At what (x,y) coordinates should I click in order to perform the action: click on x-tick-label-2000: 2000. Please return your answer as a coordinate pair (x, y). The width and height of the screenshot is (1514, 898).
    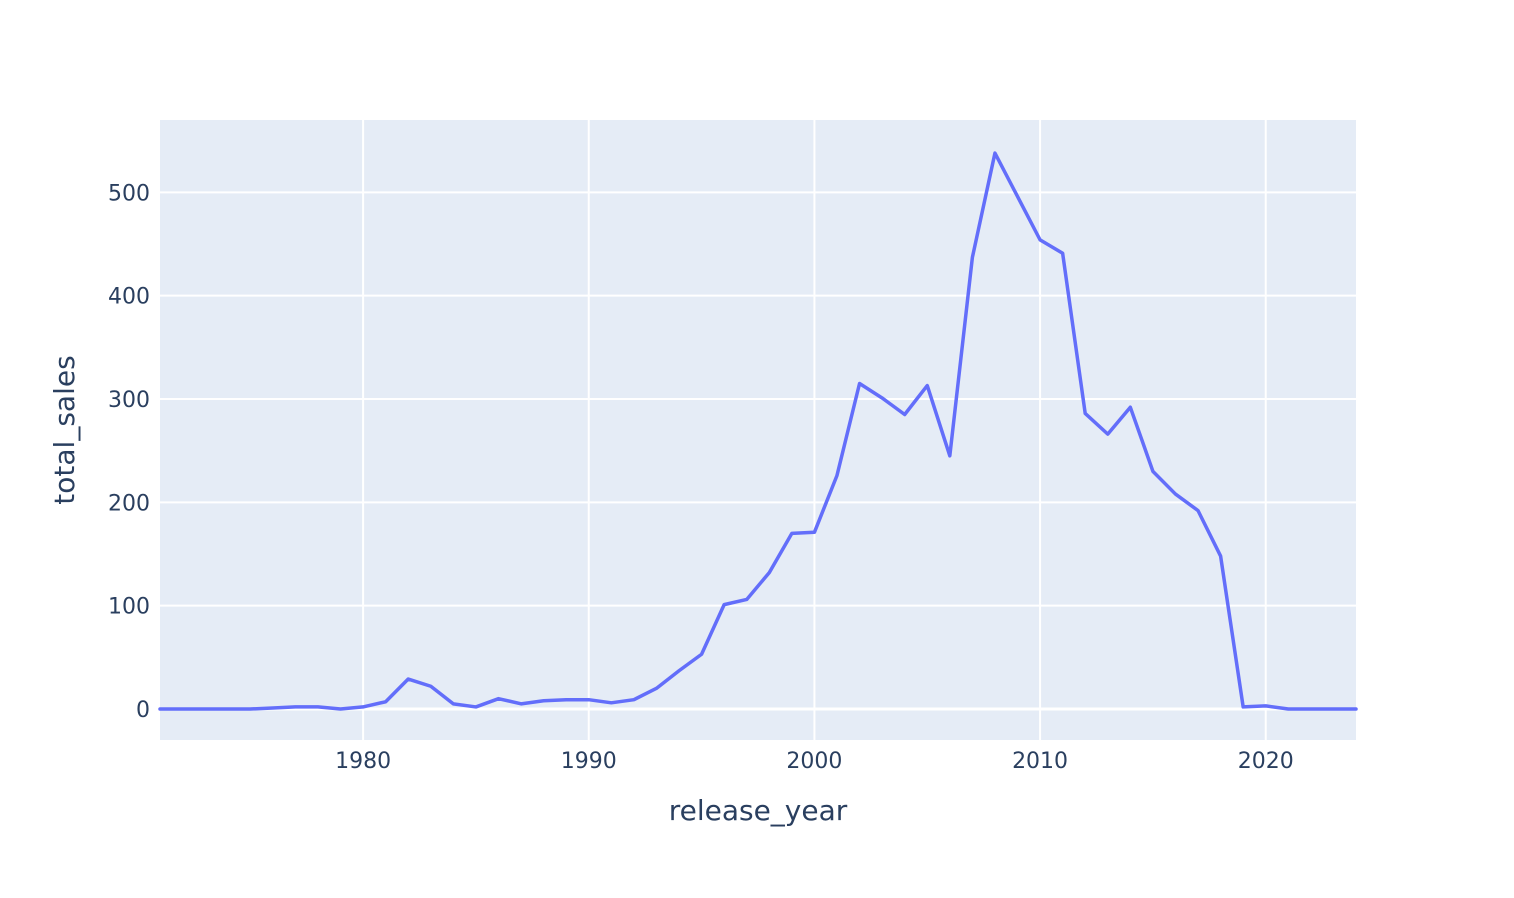
    Looking at the image, I should click on (814, 761).